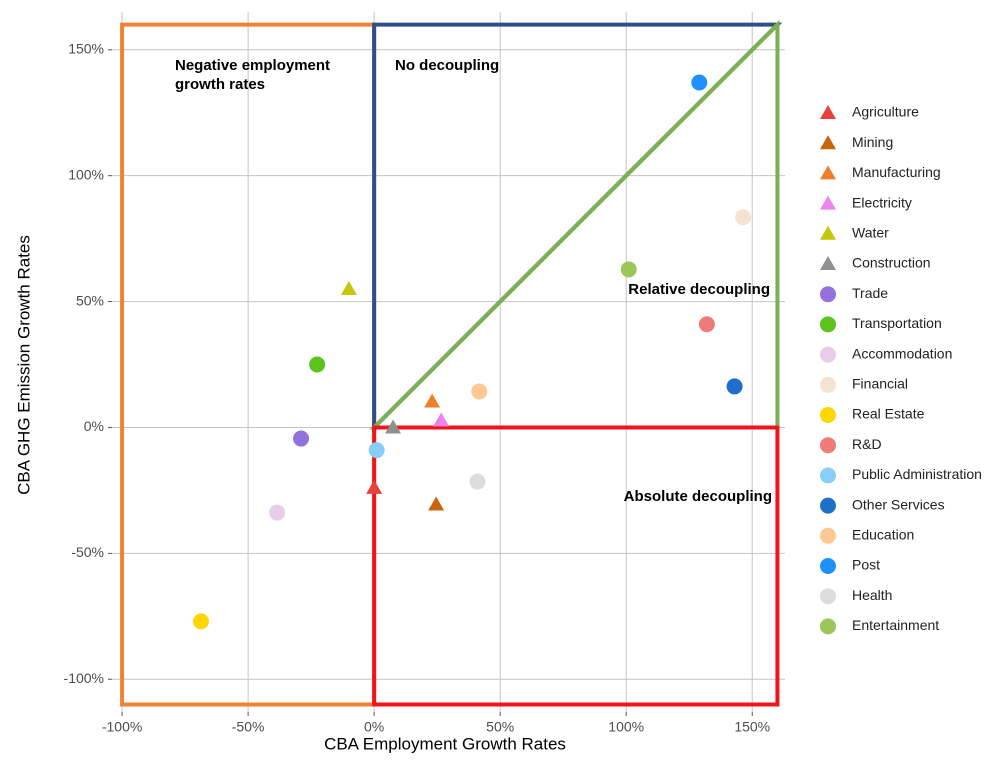 The width and height of the screenshot is (997, 760). I want to click on x-axis-title: CBA Employment Growth Rates, so click(445, 743).